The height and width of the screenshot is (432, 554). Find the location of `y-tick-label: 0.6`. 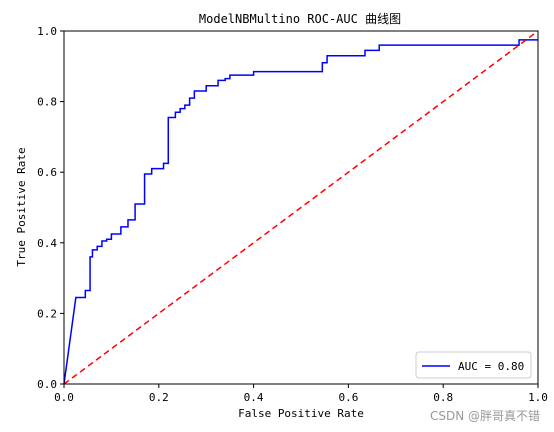

y-tick-label: 0.6 is located at coordinates (47, 172).